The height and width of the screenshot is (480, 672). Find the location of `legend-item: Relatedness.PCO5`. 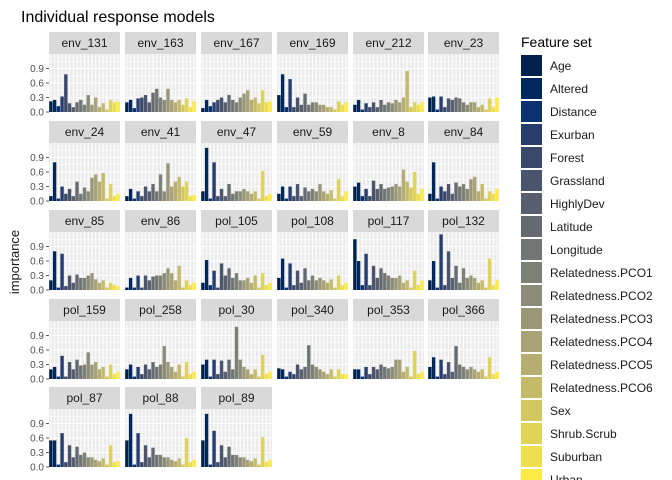

legend-item: Relatedness.PCO5 is located at coordinates (587, 364).